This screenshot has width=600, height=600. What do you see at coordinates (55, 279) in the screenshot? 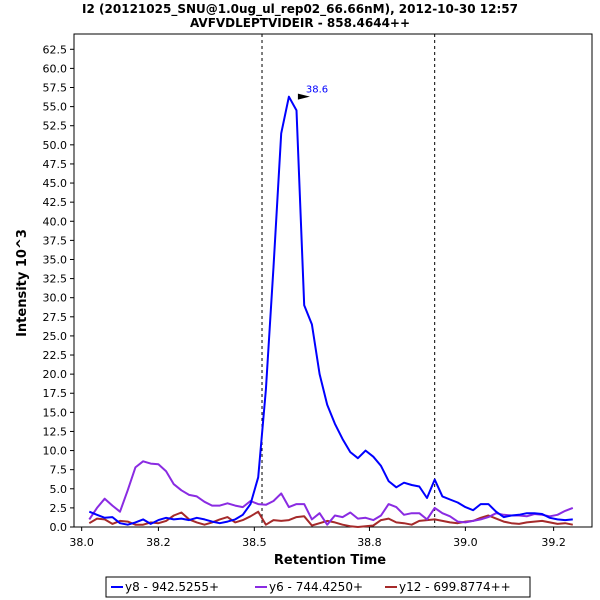
I see `y-tick-label: 32.5` at bounding box center [55, 279].